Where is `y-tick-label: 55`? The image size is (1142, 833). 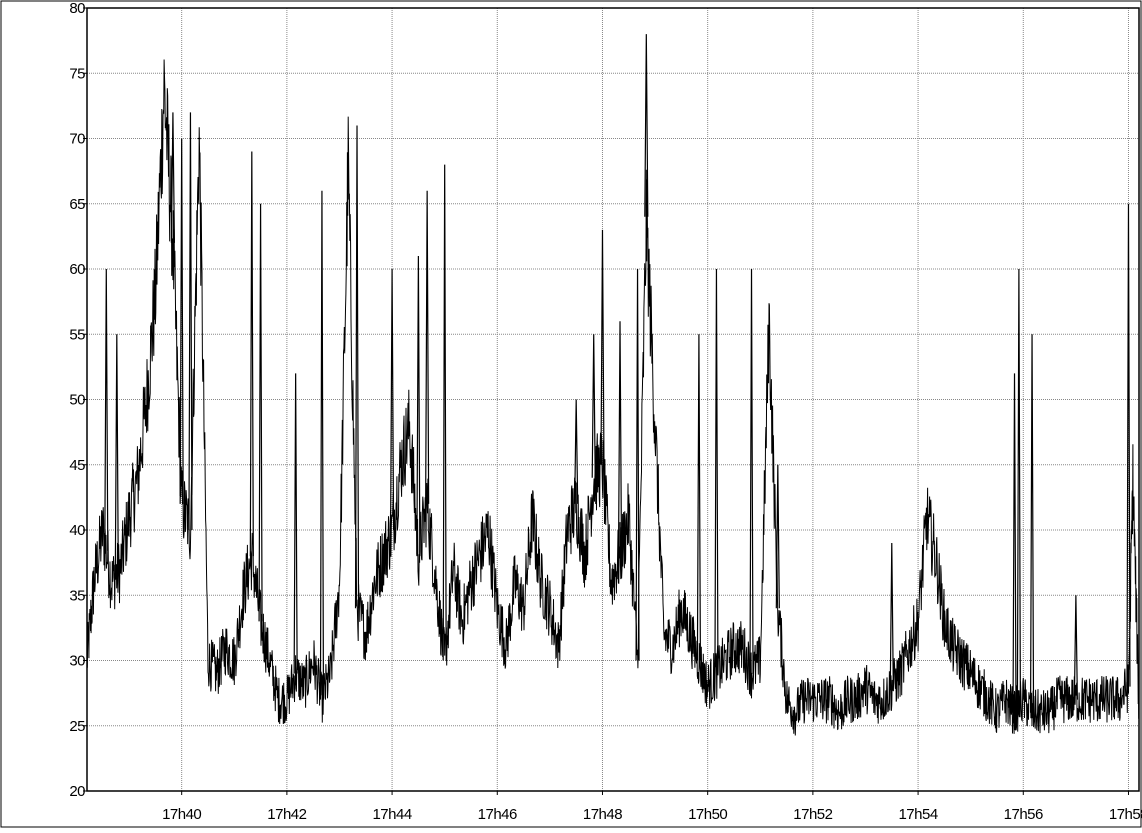 y-tick-label: 55 is located at coordinates (77, 334).